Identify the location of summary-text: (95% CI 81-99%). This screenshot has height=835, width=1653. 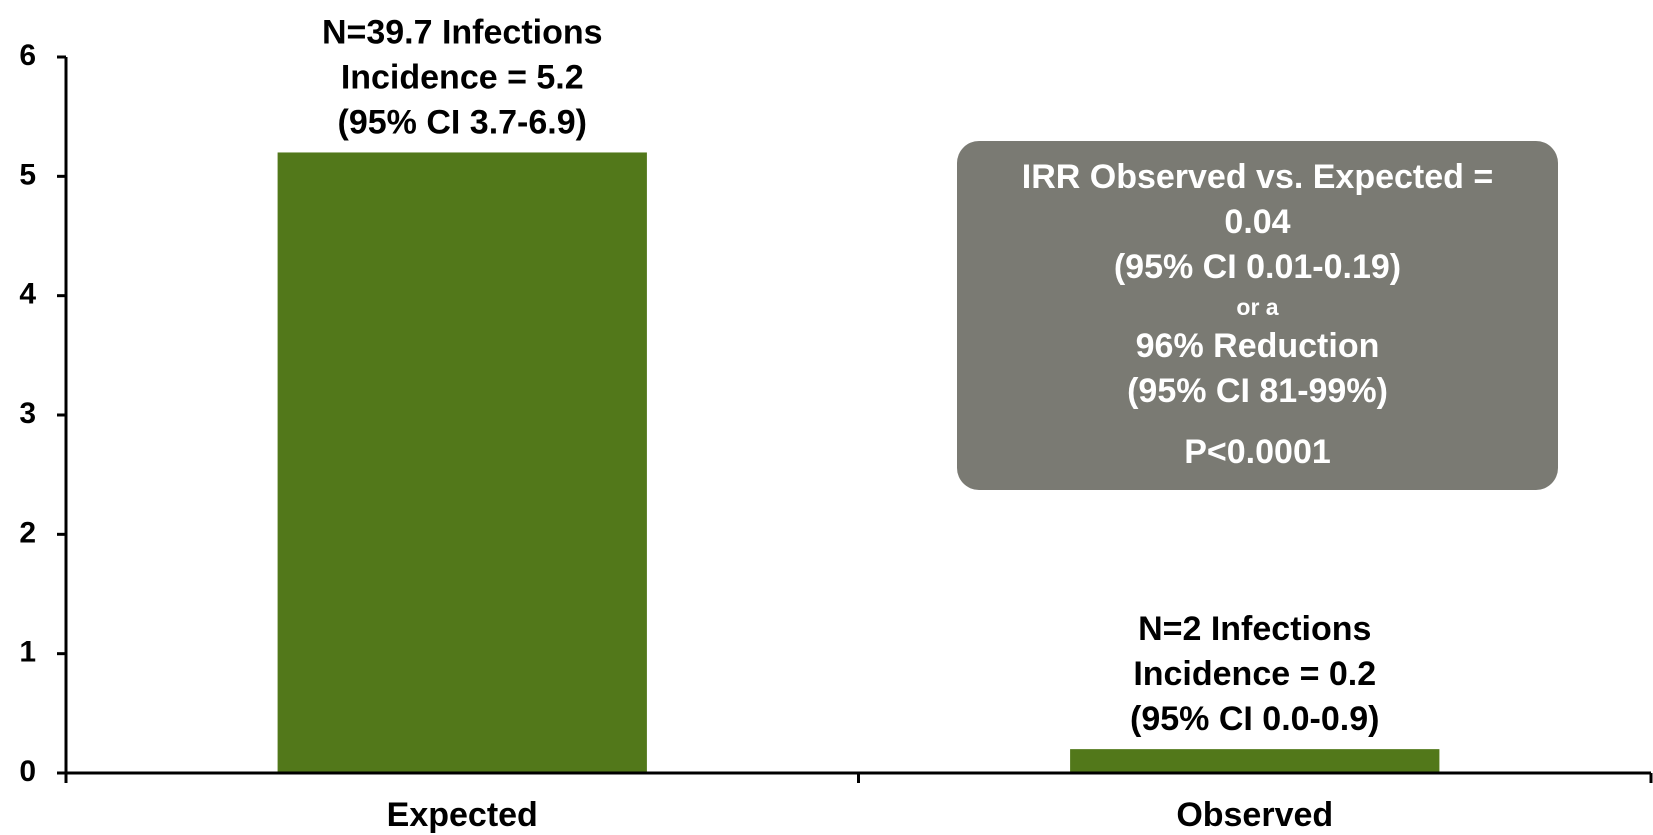
(1257, 391).